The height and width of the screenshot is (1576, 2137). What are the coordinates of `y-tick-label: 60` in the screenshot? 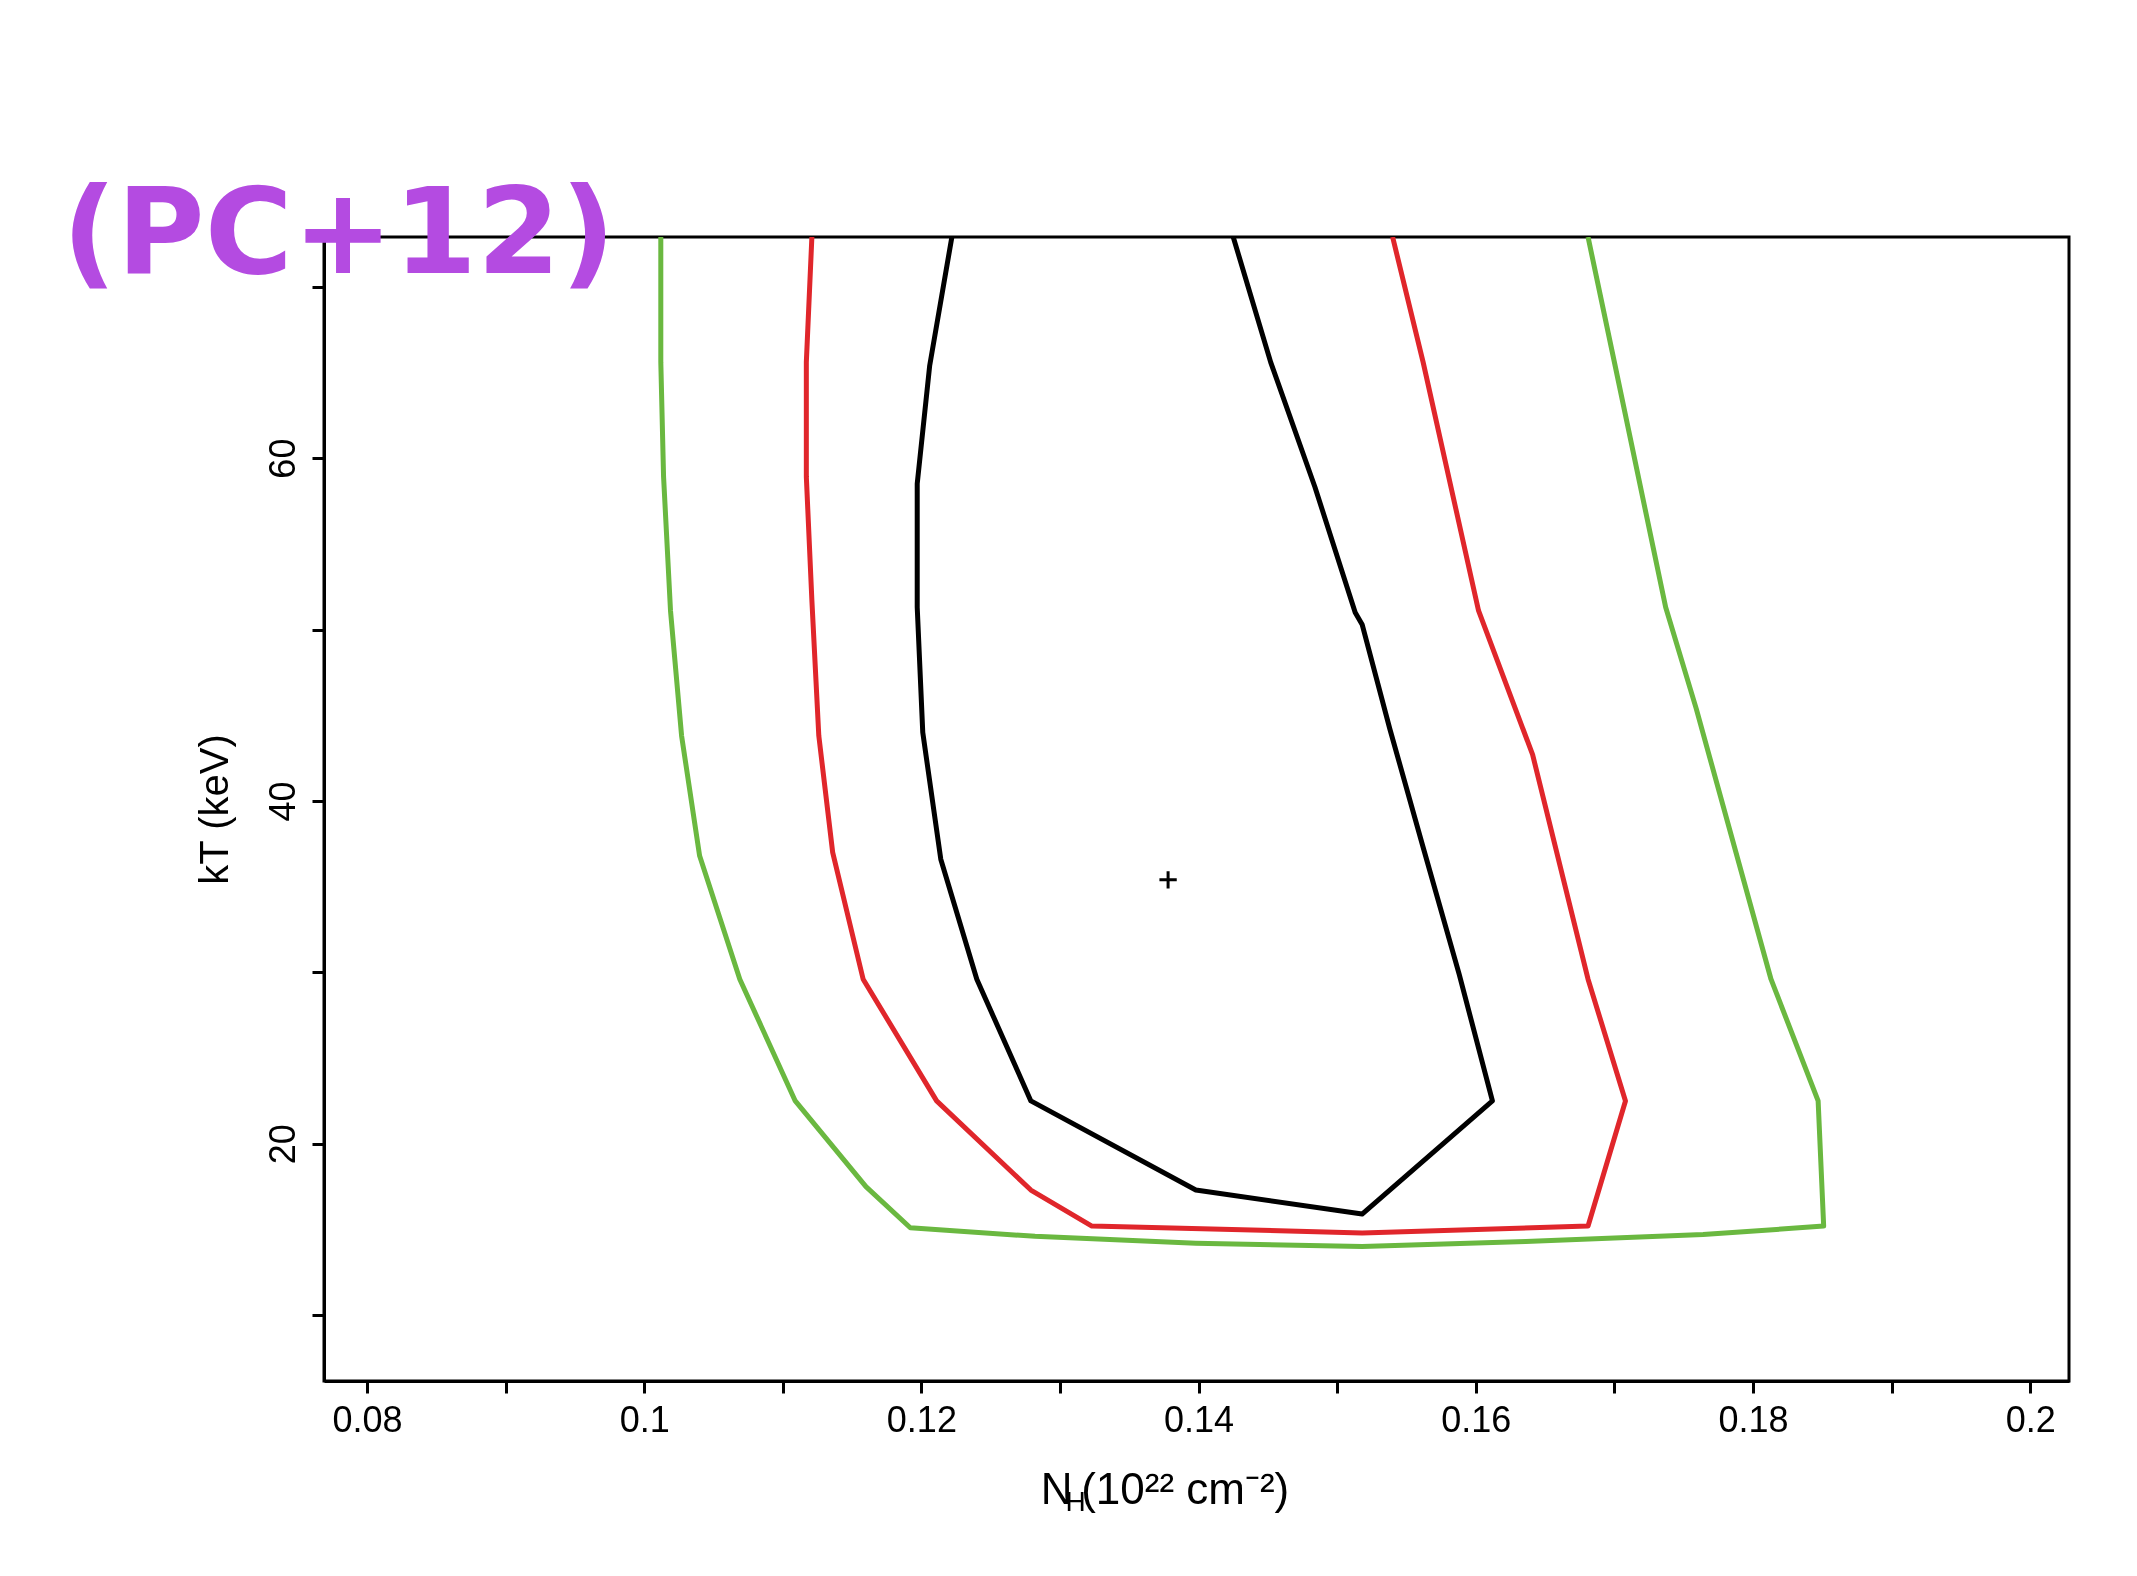 It's located at (282, 458).